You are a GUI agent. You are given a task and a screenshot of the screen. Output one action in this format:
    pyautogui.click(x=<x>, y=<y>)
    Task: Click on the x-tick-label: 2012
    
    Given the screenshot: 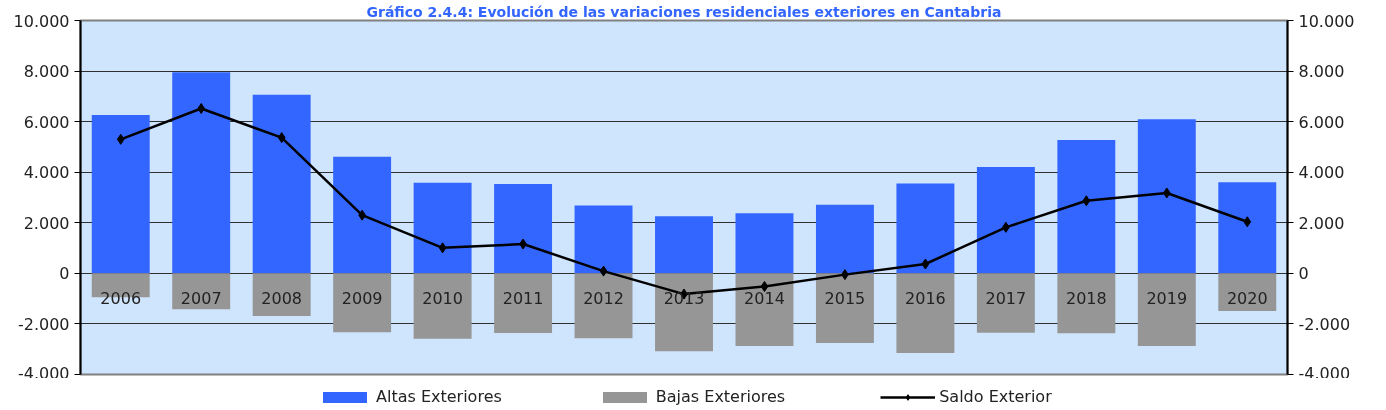 What is the action you would take?
    pyautogui.click(x=603, y=299)
    